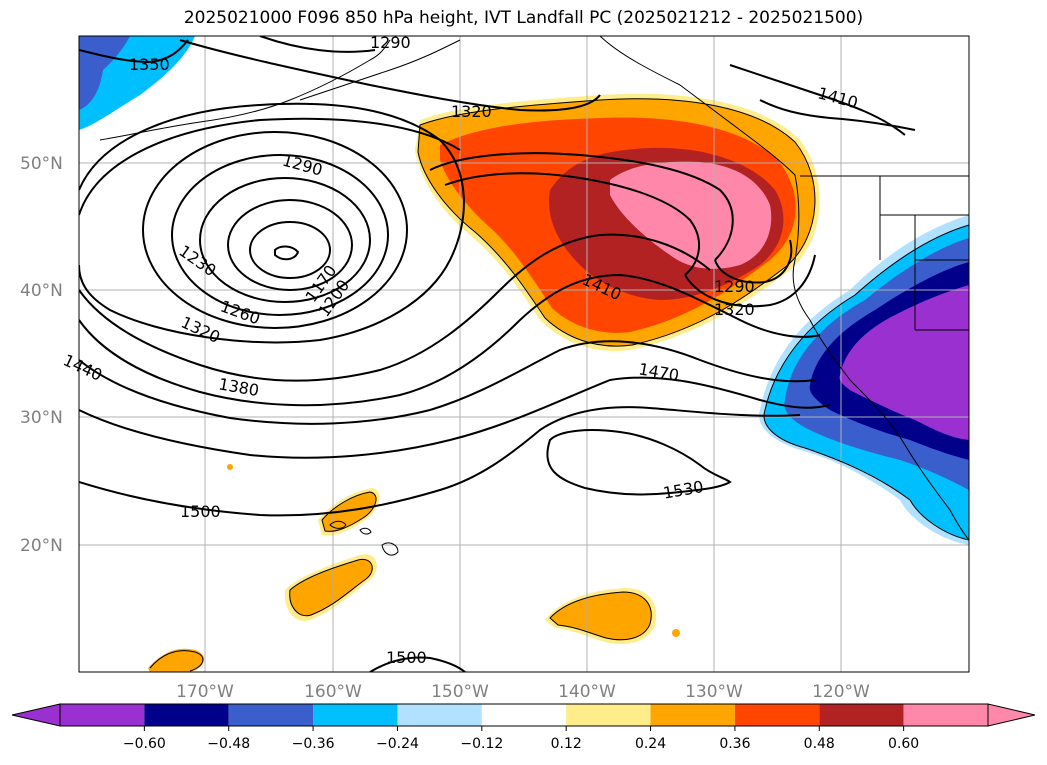  Describe the element at coordinates (903, 744) in the screenshot. I see `colorbar-tick-label: 0.60` at that location.